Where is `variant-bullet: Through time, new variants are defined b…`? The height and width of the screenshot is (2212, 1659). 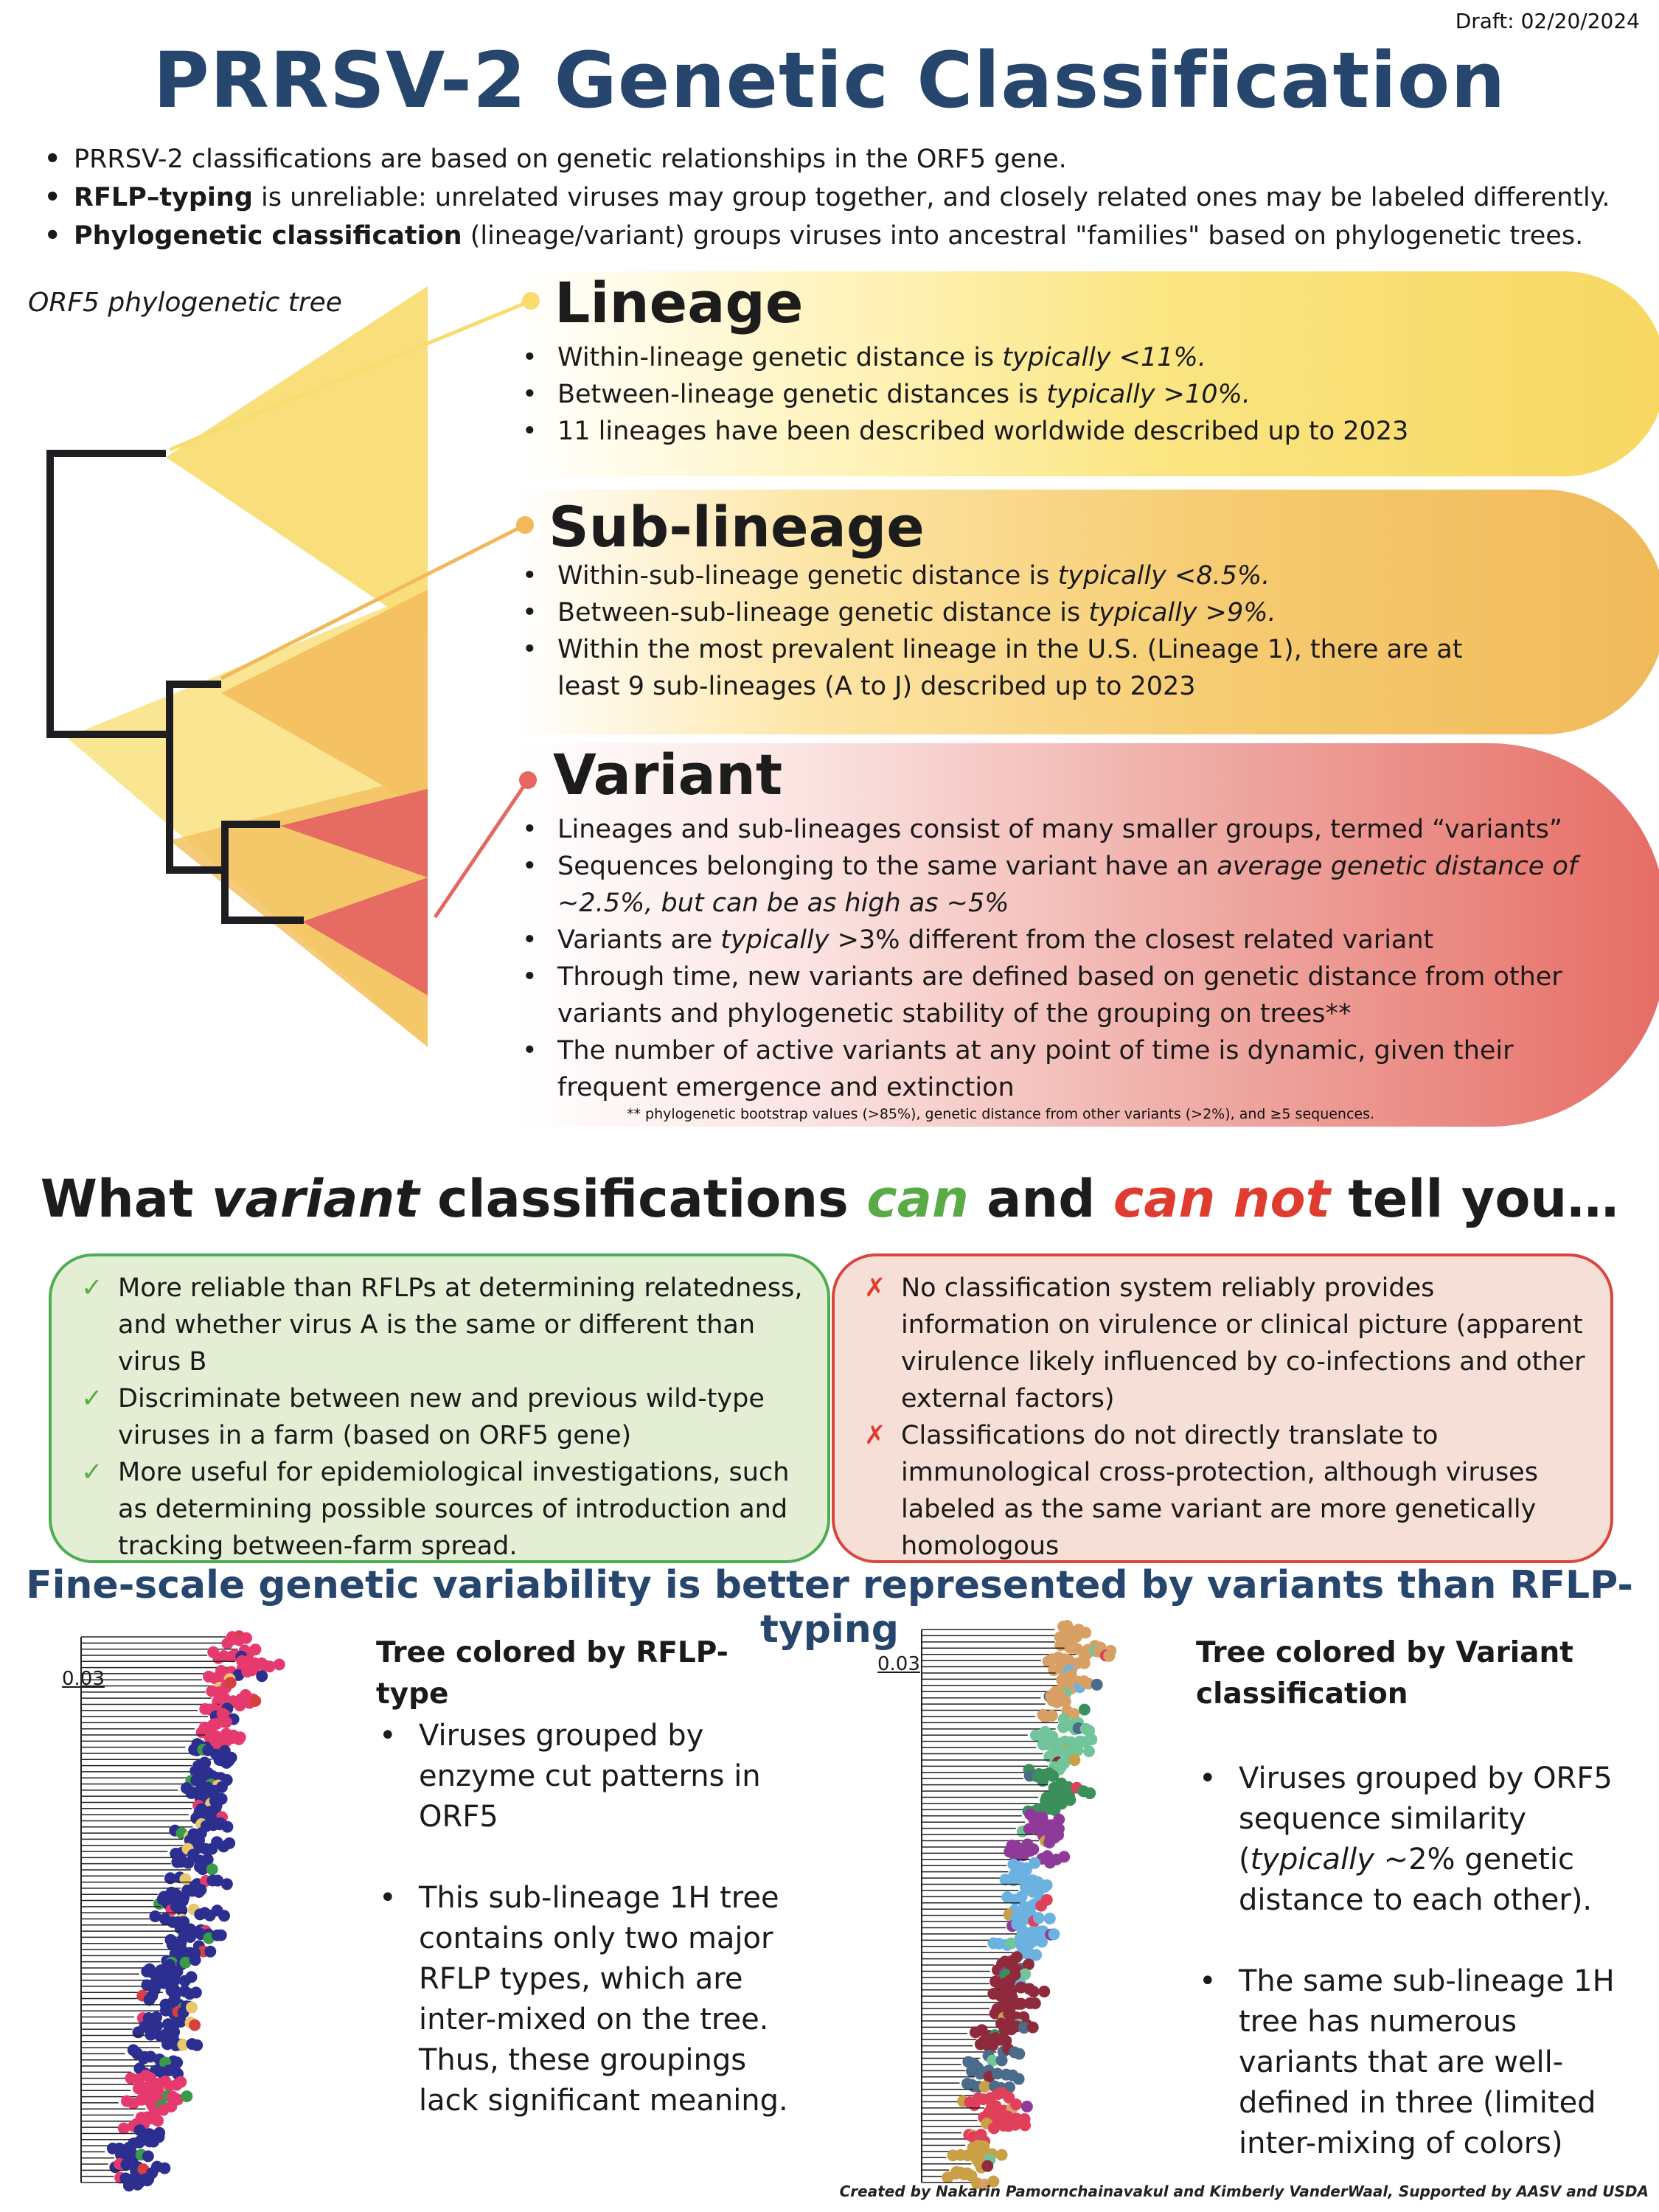 variant-bullet: Through time, new variants are defined b… is located at coordinates (1058, 995).